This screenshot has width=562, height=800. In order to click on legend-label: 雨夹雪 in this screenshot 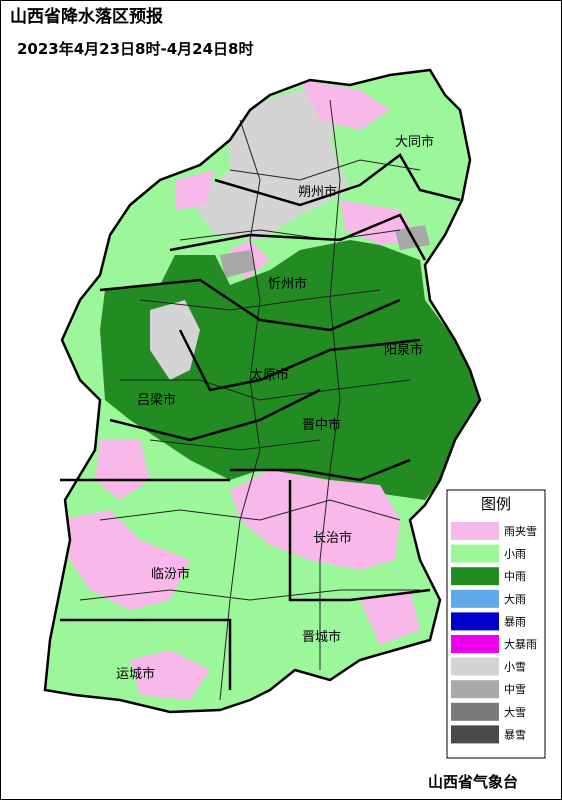, I will do `click(520, 531)`.